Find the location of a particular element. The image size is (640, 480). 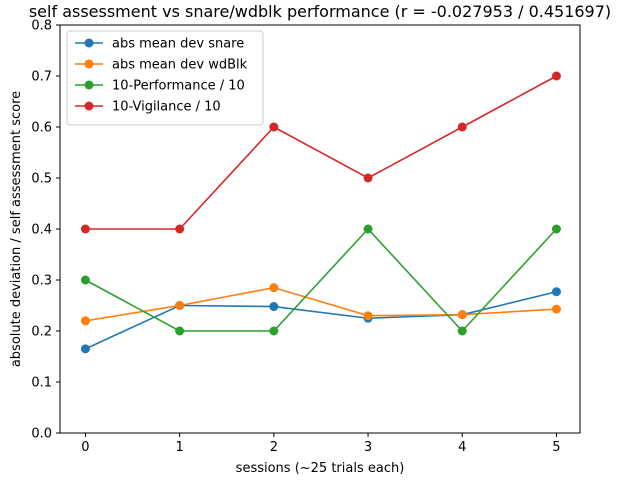

y-tick-label: 0.8 is located at coordinates (41, 26).